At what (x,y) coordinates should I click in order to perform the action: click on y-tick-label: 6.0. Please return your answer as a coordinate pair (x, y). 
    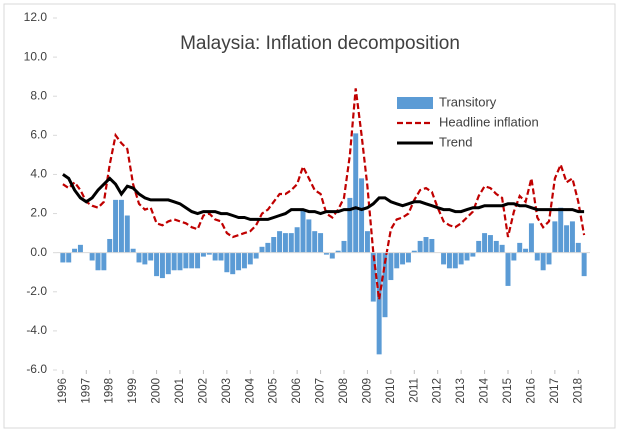
    Looking at the image, I should click on (38, 135).